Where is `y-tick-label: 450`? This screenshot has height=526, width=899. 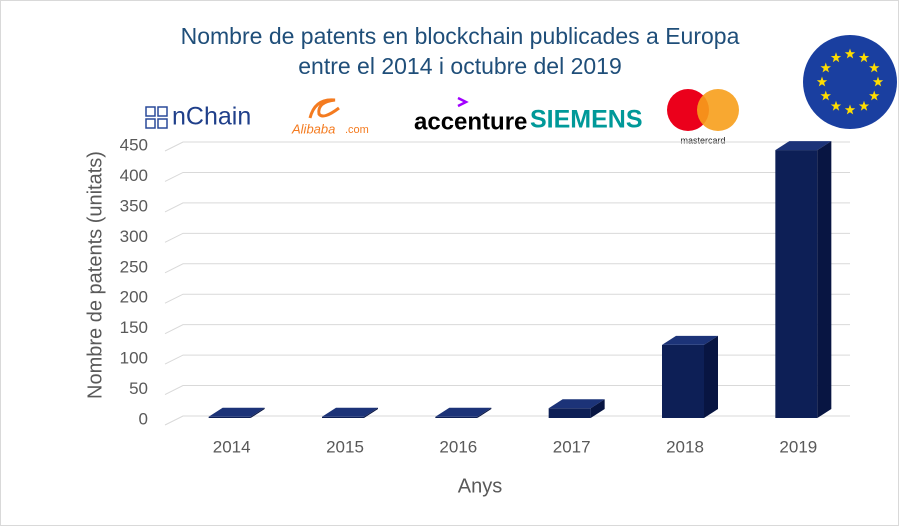 y-tick-label: 450 is located at coordinates (134, 144).